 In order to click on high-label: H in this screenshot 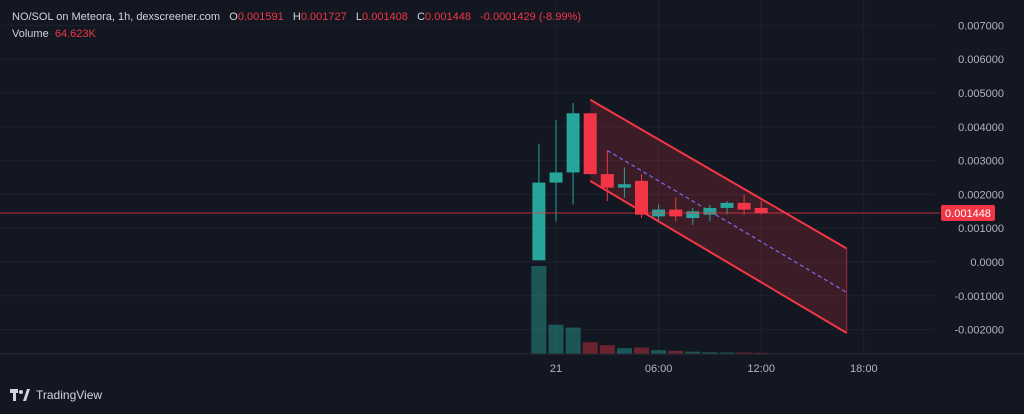, I will do `click(296, 17)`.